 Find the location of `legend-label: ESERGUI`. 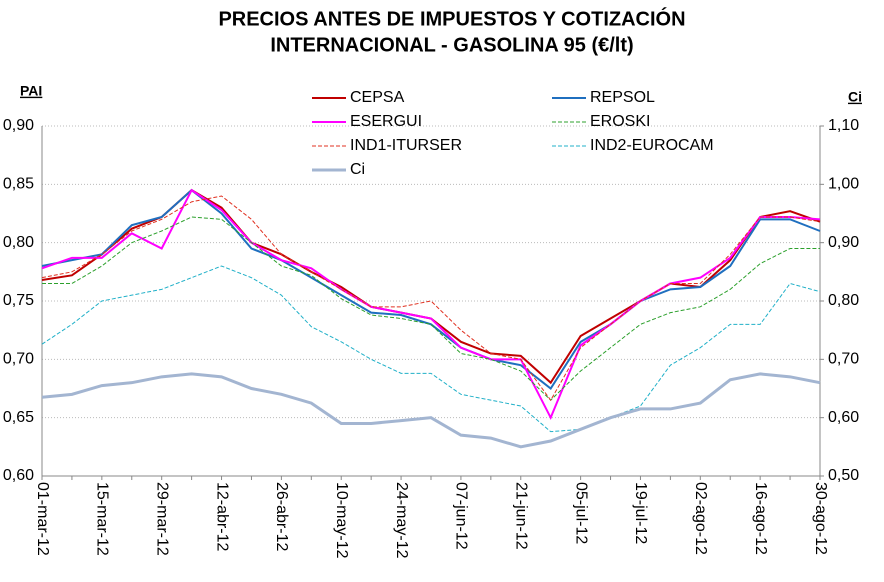

legend-label: ESERGUI is located at coordinates (386, 121).